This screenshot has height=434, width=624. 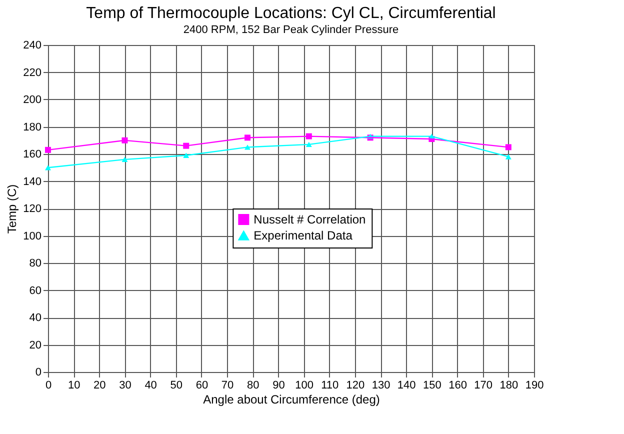 What do you see at coordinates (125, 386) in the screenshot?
I see `x-tick-label: 30` at bounding box center [125, 386].